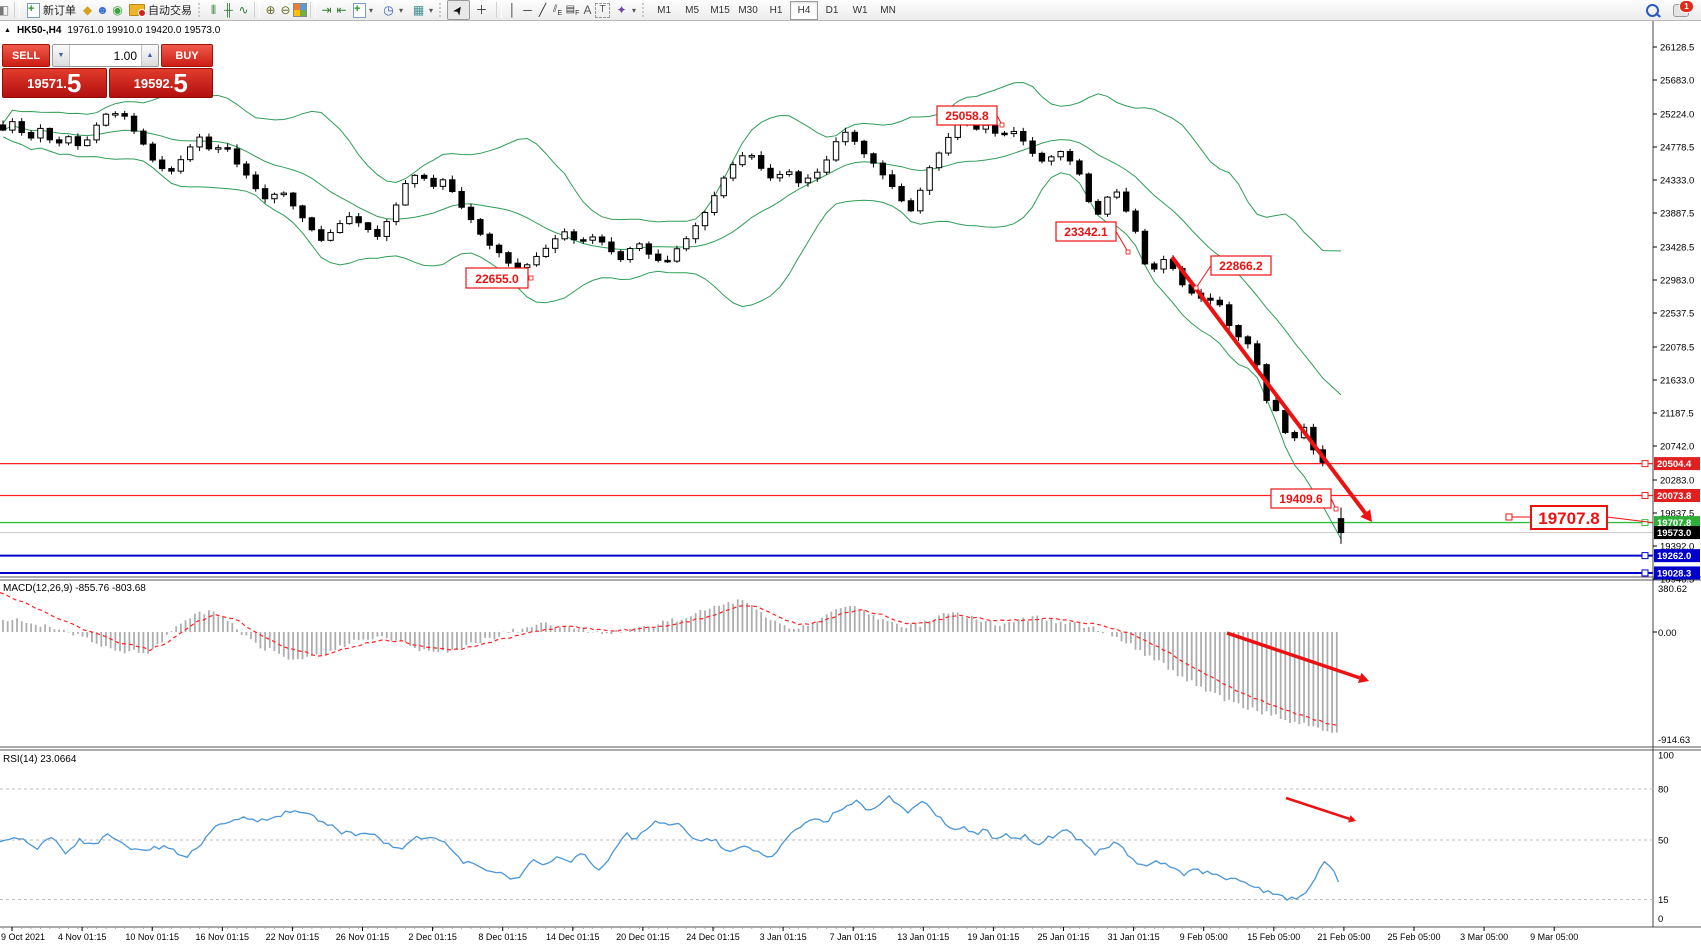 This screenshot has width=1701, height=944. What do you see at coordinates (1320, 809) in the screenshot?
I see `trend-arrow-rsi` at bounding box center [1320, 809].